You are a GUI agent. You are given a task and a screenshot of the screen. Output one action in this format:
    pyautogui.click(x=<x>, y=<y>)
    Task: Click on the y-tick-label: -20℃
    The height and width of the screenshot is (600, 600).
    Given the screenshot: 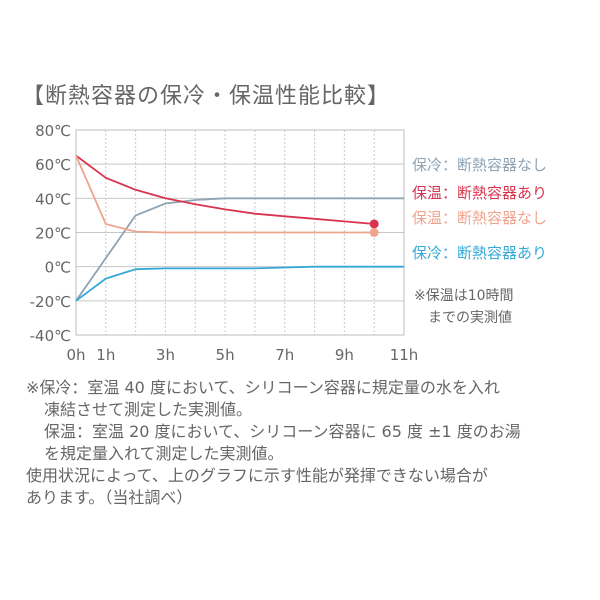 What is the action you would take?
    pyautogui.click(x=50, y=302)
    